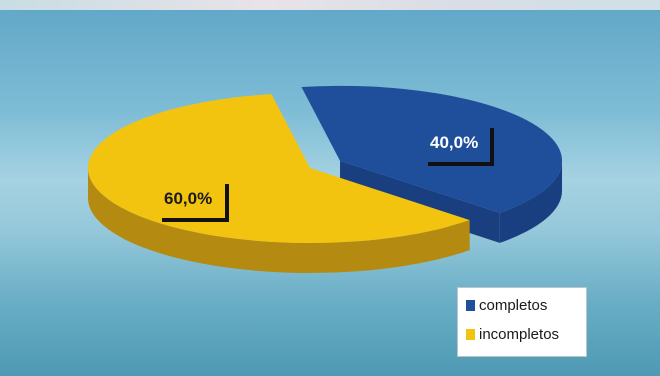 The height and width of the screenshot is (376, 660). I want to click on legend-label-completos: completos, so click(513, 305).